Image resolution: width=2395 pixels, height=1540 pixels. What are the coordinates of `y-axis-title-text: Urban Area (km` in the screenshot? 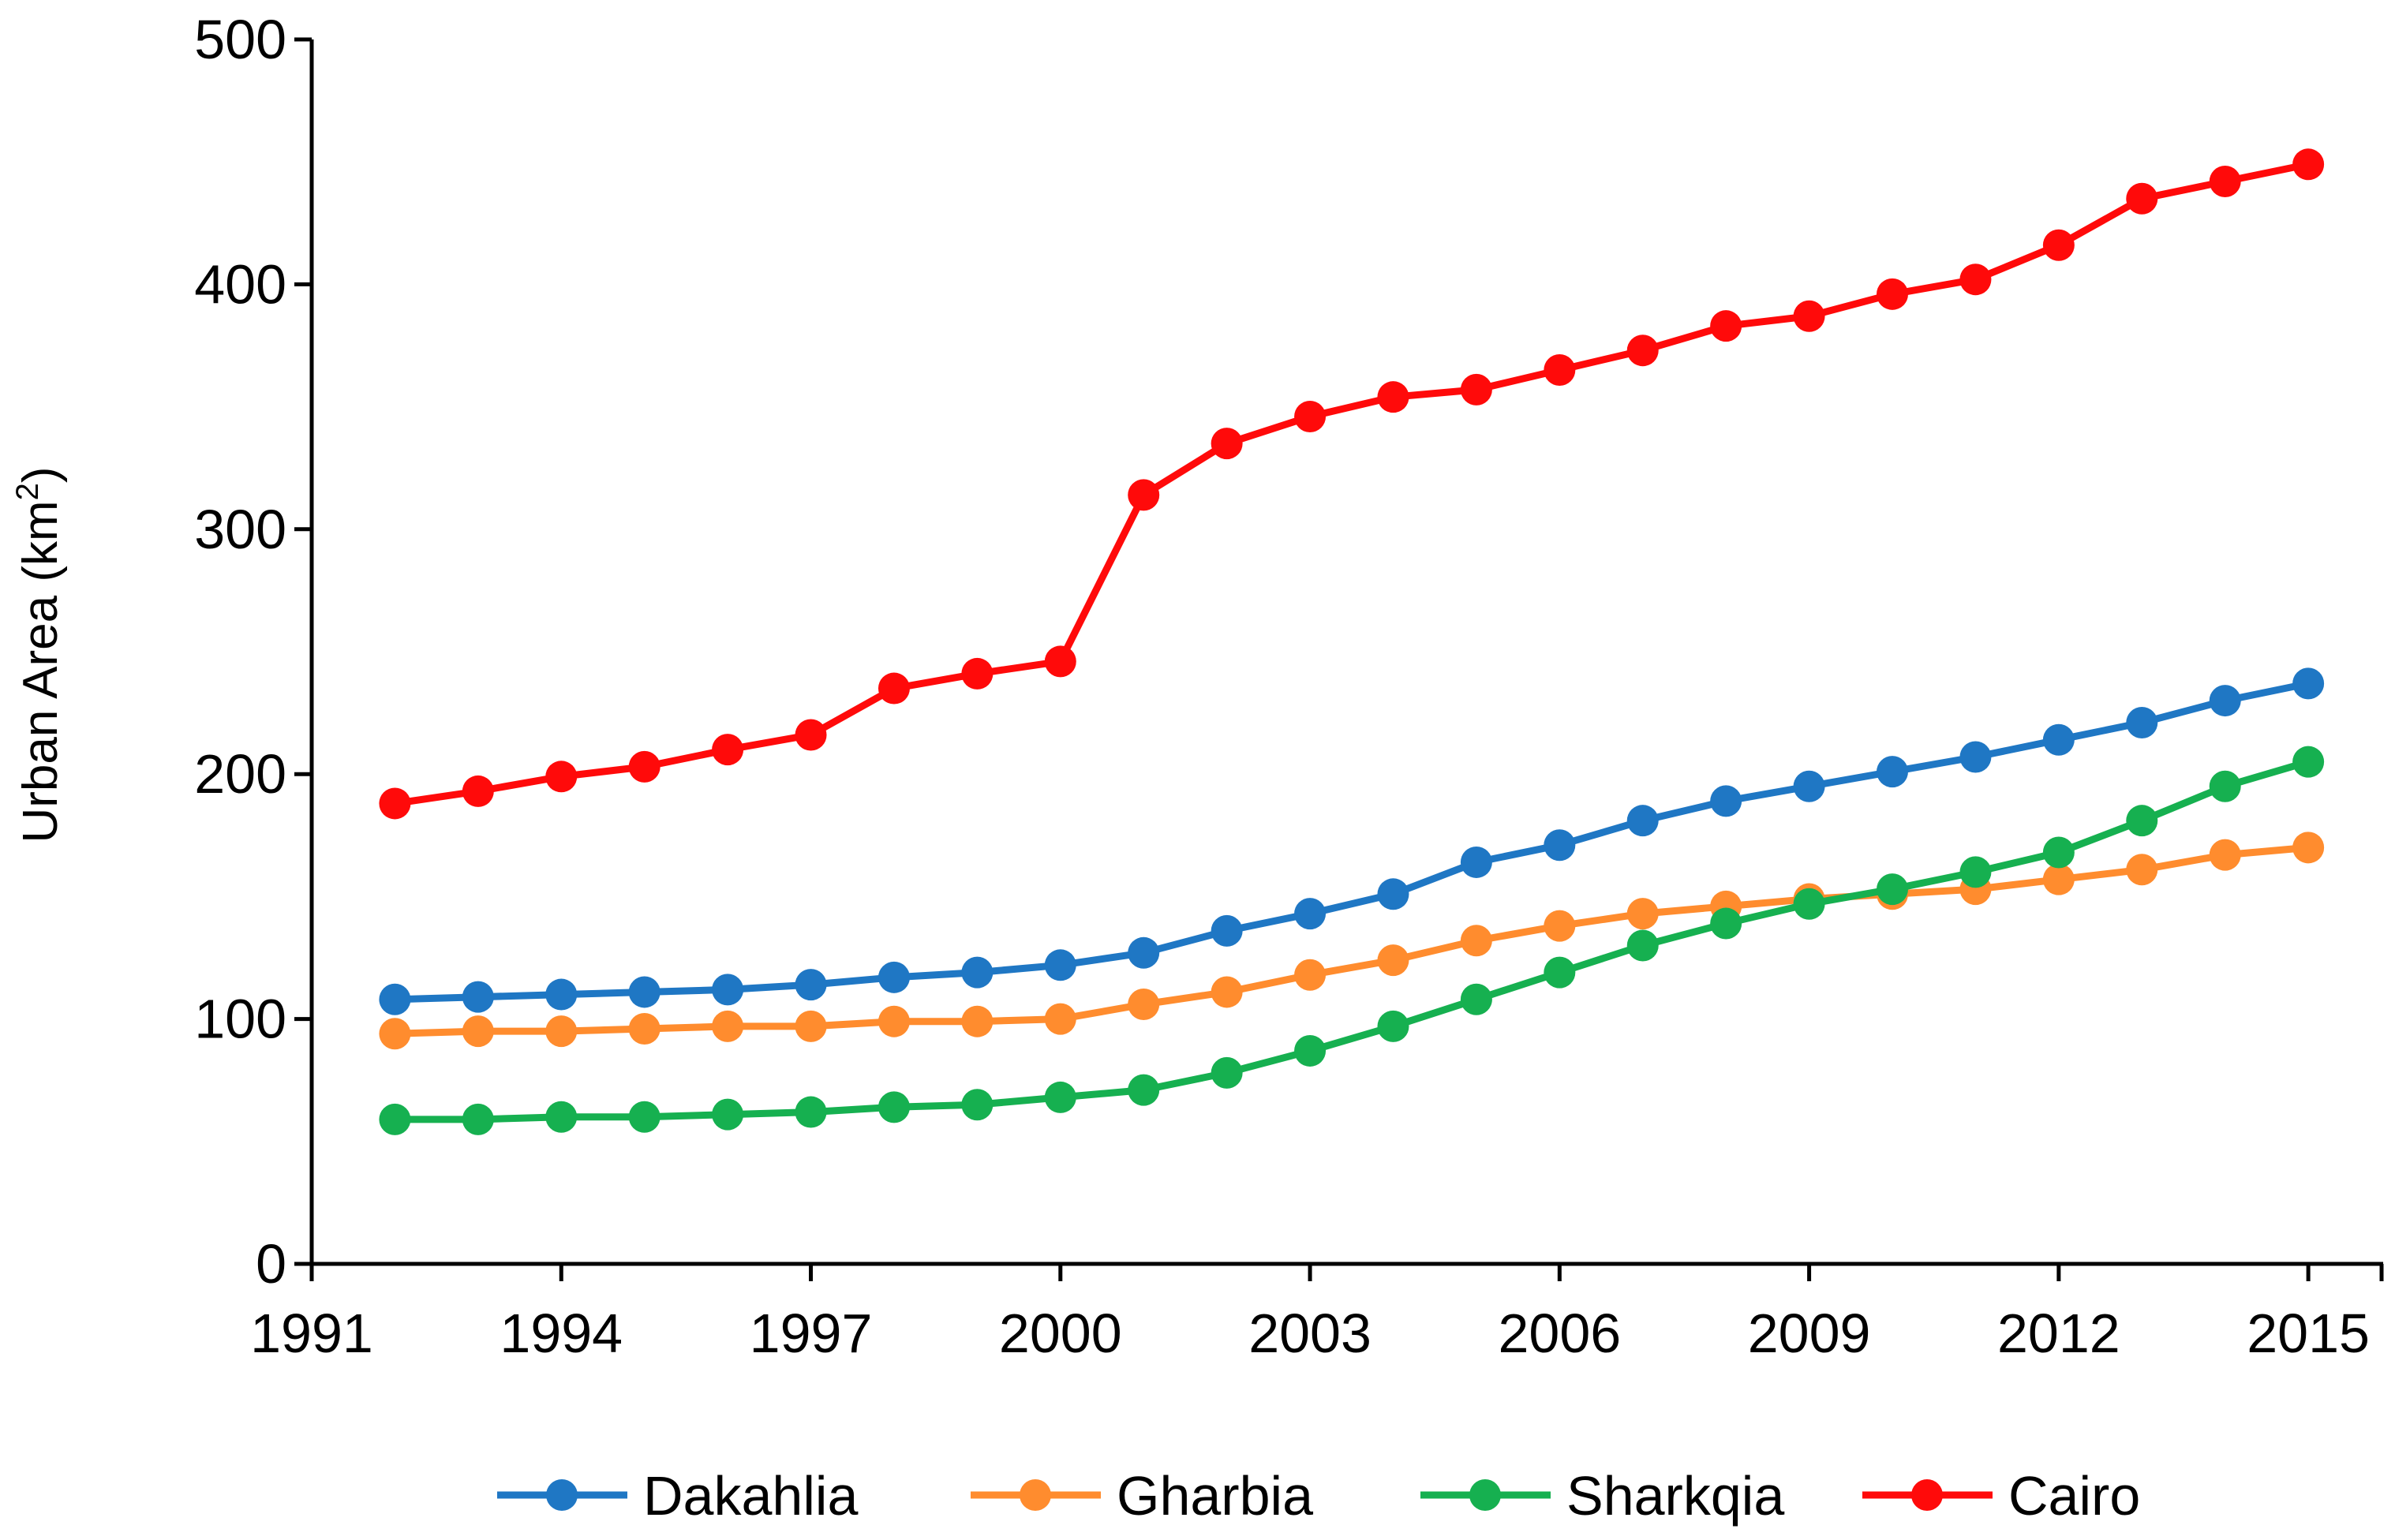 It's located at (41, 671).